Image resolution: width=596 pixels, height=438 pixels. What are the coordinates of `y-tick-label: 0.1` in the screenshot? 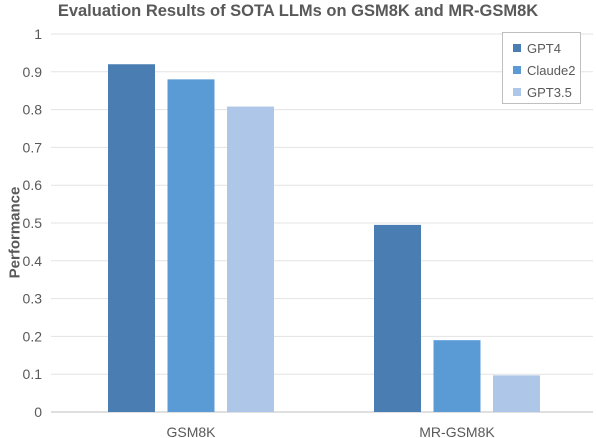 It's located at (33, 374).